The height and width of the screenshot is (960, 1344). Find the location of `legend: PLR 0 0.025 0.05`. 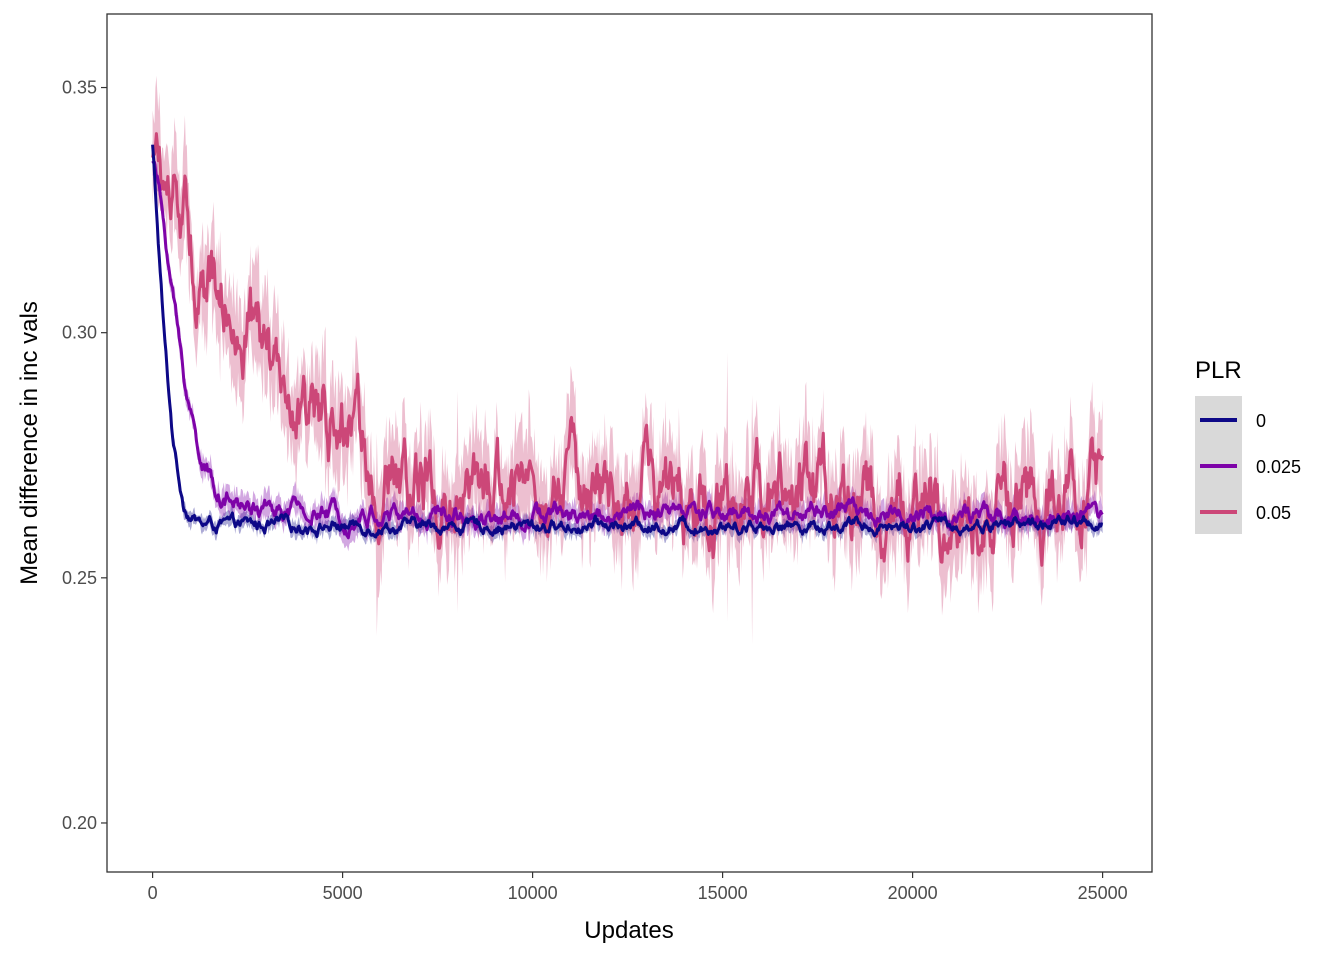

legend: PLR 0 0.025 0.05 is located at coordinates (1248, 445).